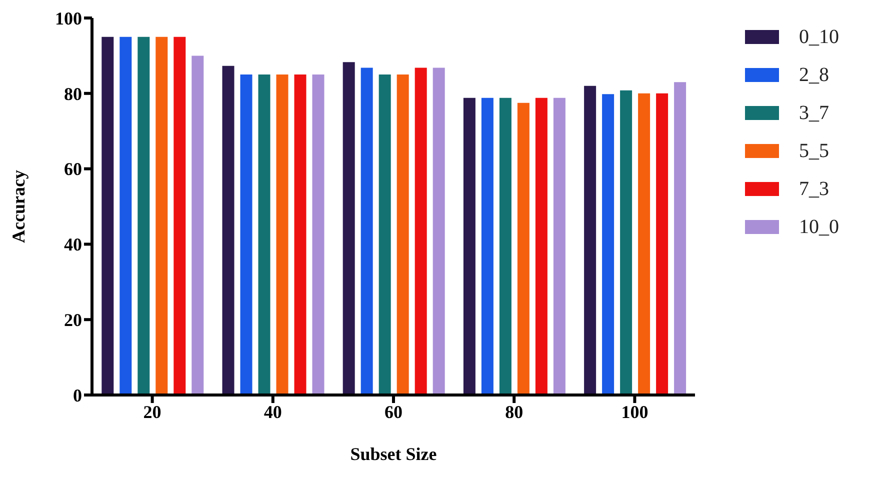 Image resolution: width=883 pixels, height=483 pixels. Describe the element at coordinates (814, 113) in the screenshot. I see `legend-label: 3_7` at that location.